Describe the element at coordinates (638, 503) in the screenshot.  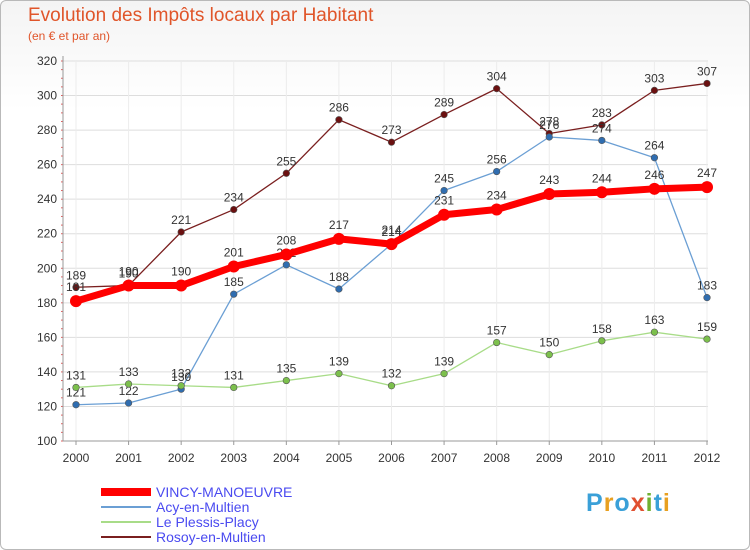
I see `logo-letter: x` at that location.